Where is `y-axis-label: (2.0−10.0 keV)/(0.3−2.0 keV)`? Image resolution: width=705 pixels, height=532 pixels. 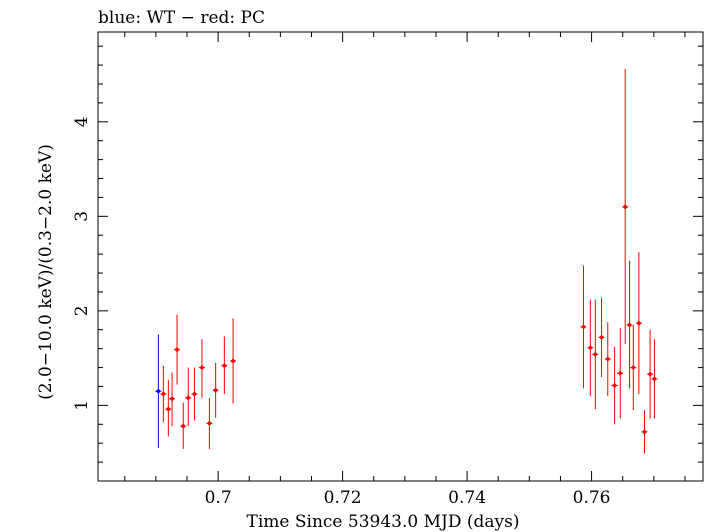 y-axis-label: (2.0−10.0 keV)/(0.3−2.0 keV) is located at coordinates (46, 272).